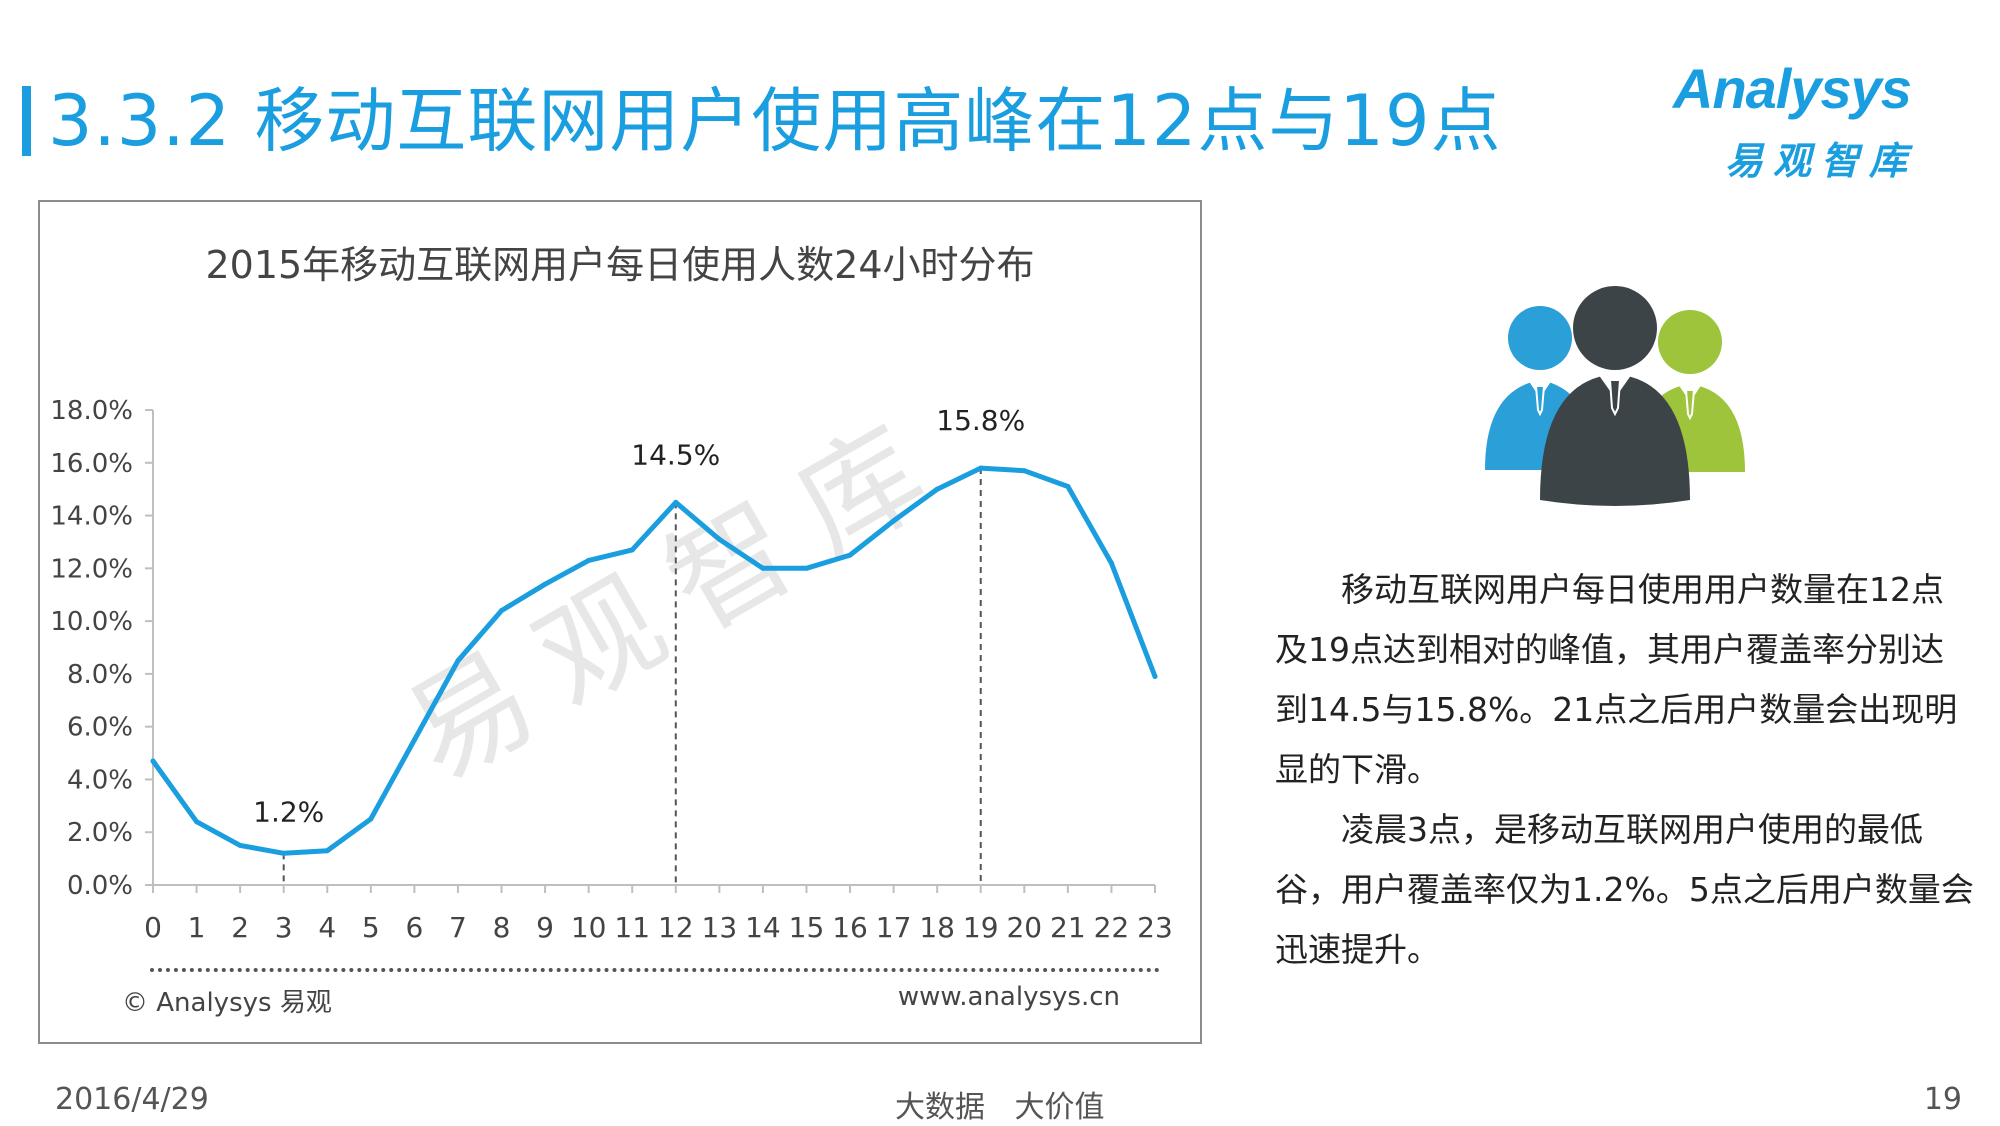 This screenshot has height=1126, width=2000. Describe the element at coordinates (1000, 1107) in the screenshot. I see `footer-slogan: 大数据 大价值` at that location.